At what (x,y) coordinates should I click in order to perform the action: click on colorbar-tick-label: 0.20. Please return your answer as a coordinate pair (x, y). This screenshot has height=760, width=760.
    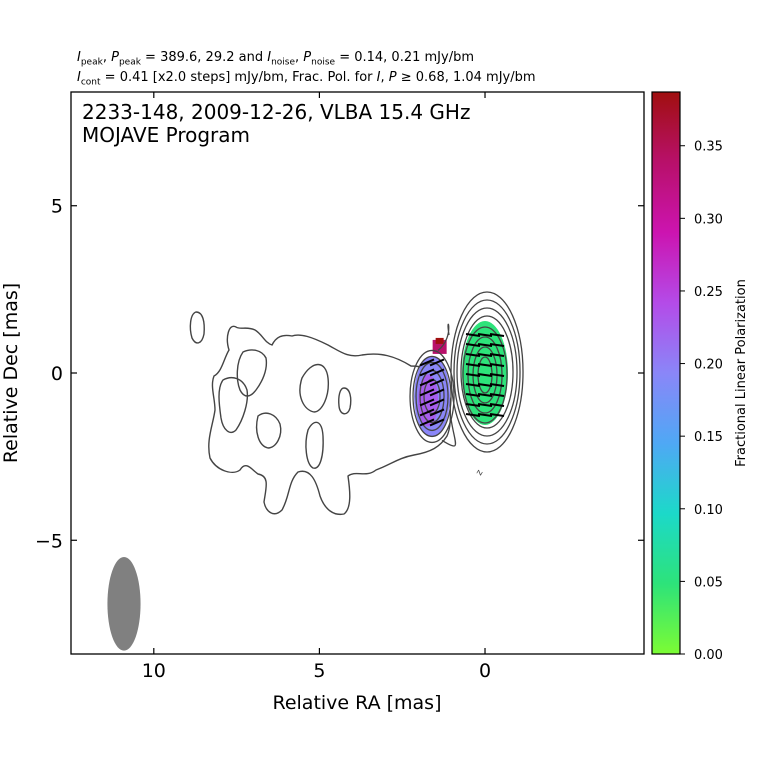
    Looking at the image, I should click on (708, 365).